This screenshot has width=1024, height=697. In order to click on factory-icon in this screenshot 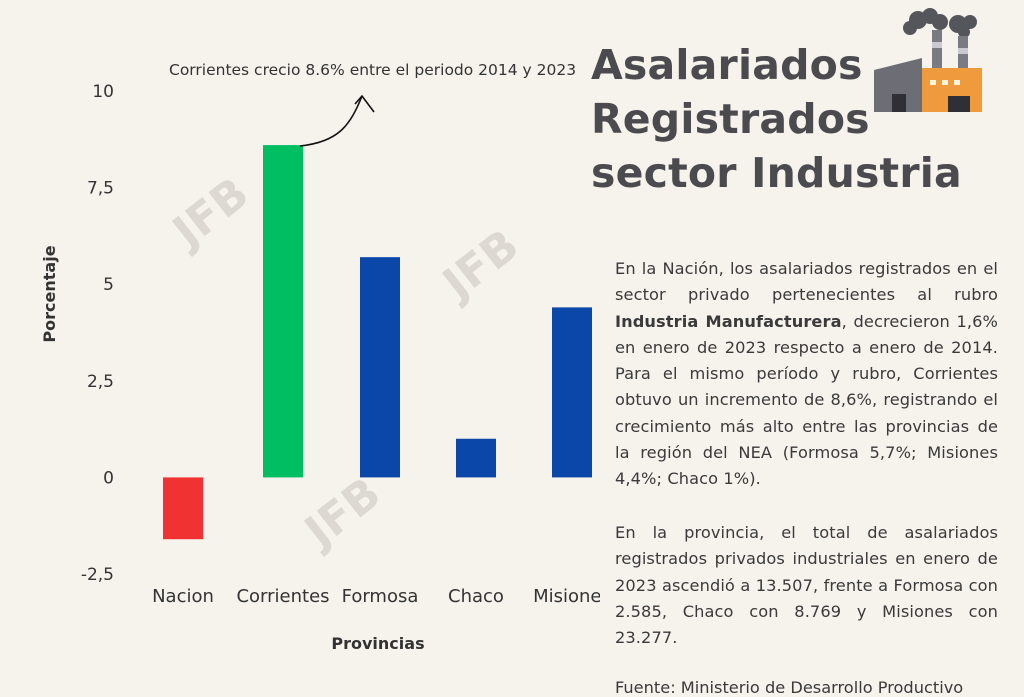, I will do `click(928, 60)`.